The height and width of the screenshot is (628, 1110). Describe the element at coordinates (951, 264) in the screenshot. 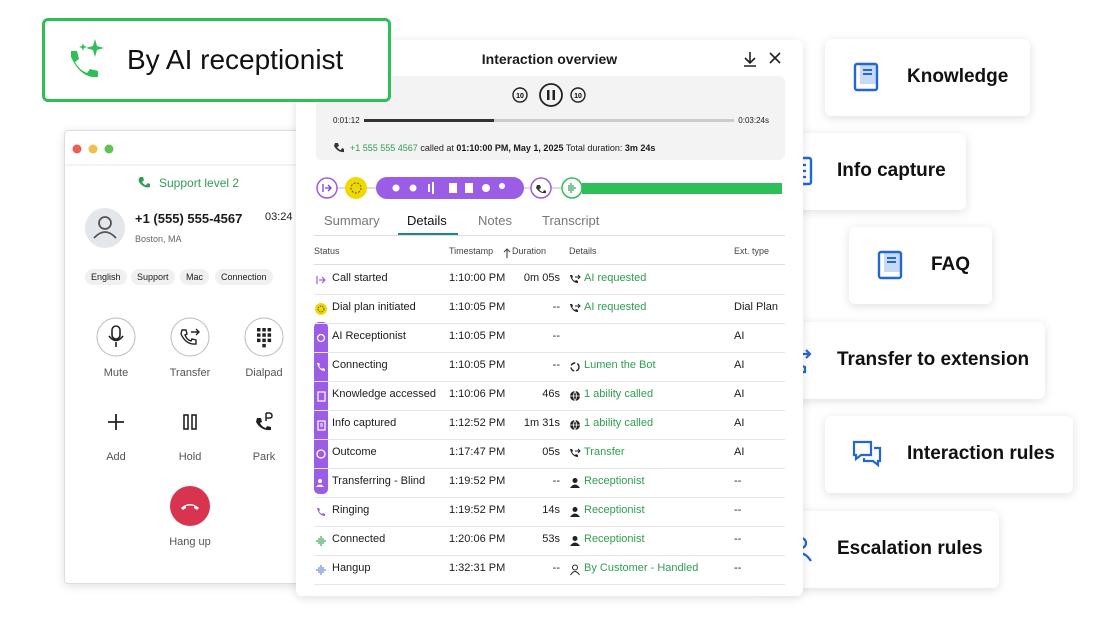

I see `feature-label: FAQ` at that location.